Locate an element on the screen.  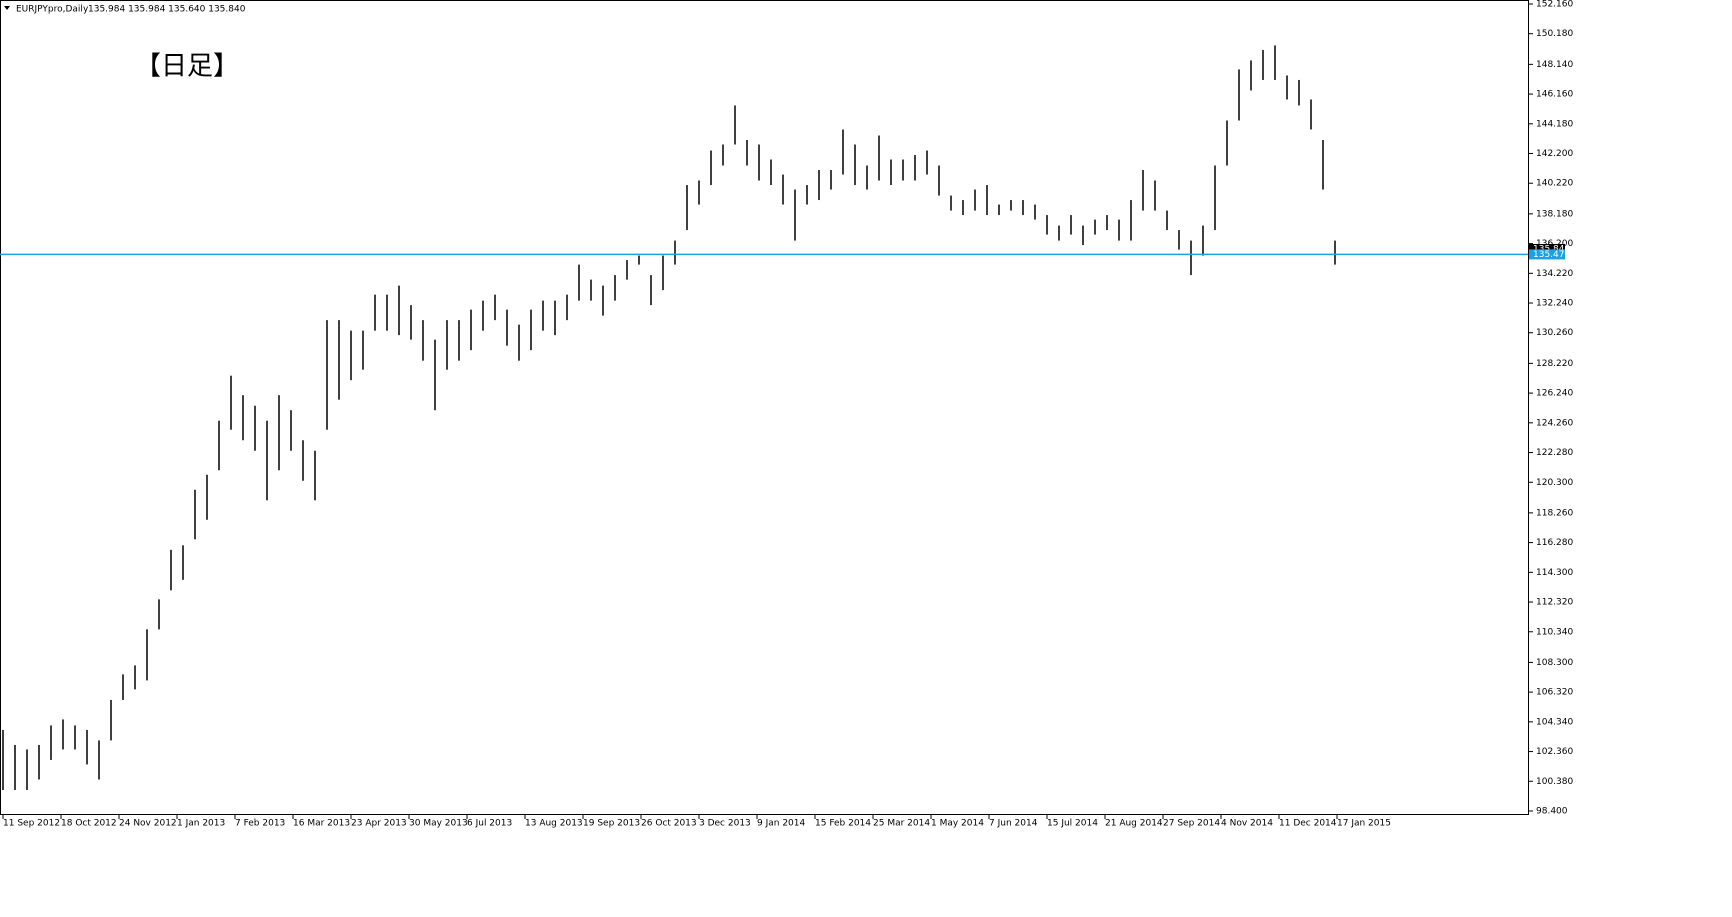
y-tick-label: 132.240 is located at coordinates (1554, 304).